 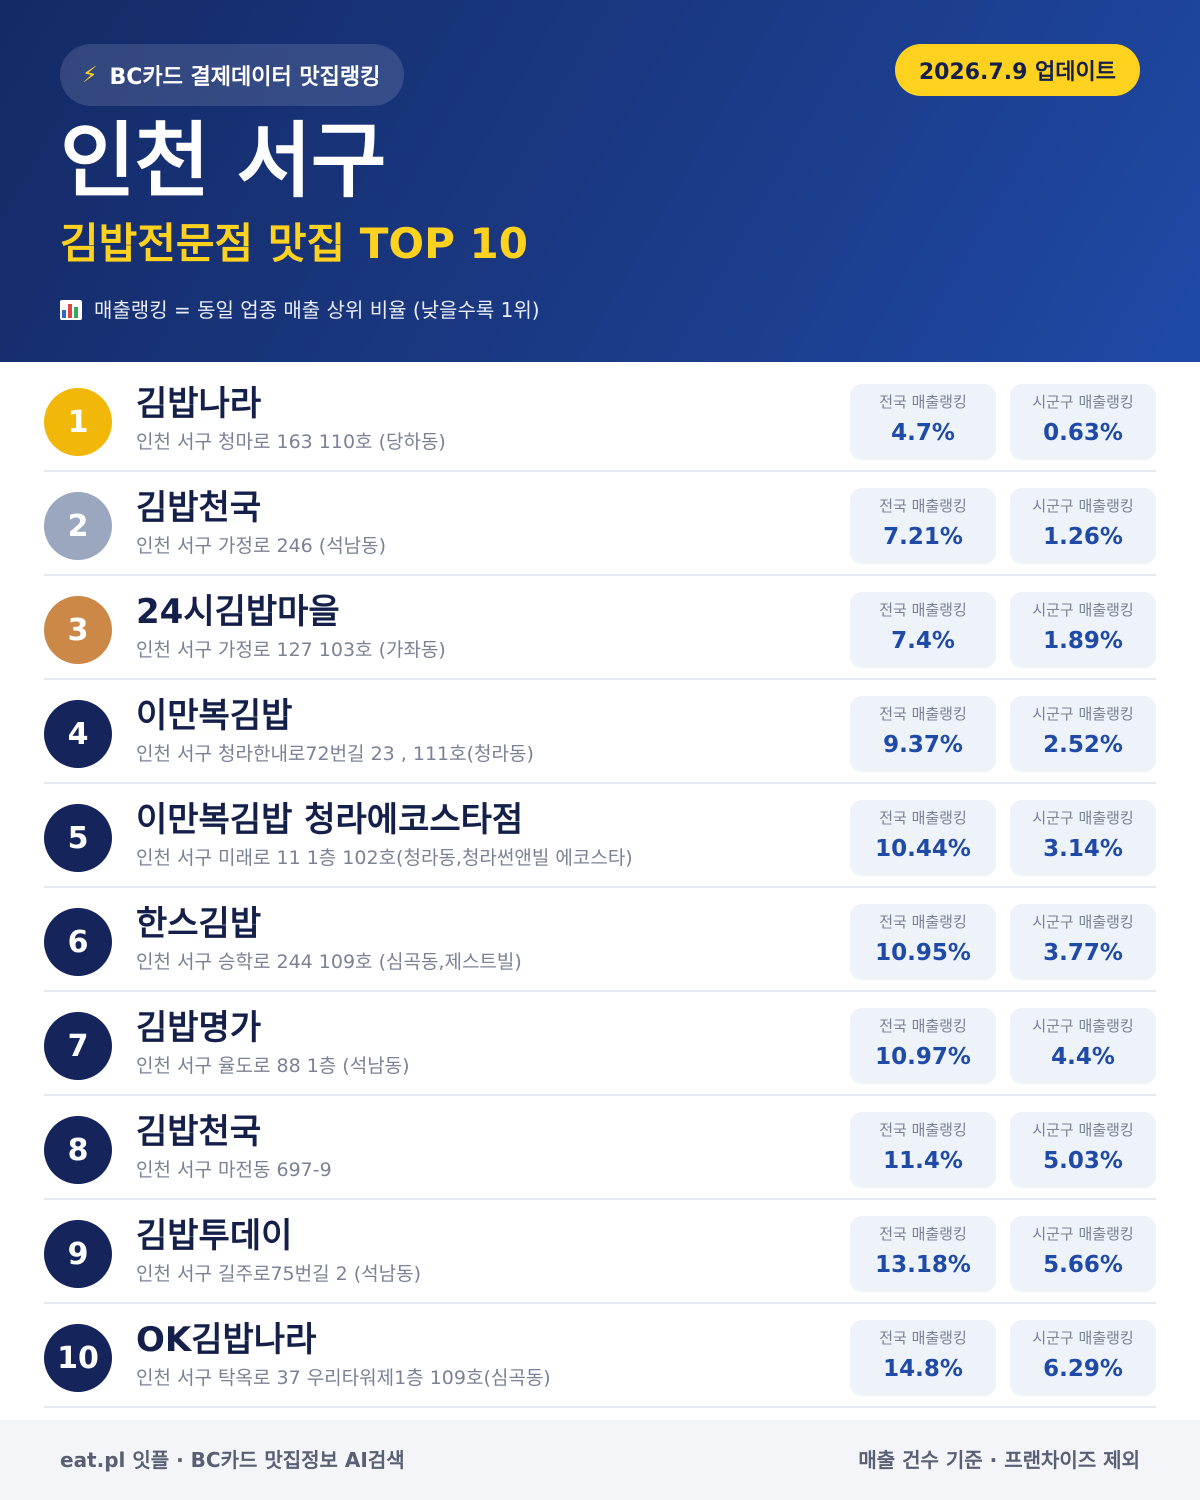 I want to click on local-ranking-value: 3.77%, so click(x=1083, y=953).